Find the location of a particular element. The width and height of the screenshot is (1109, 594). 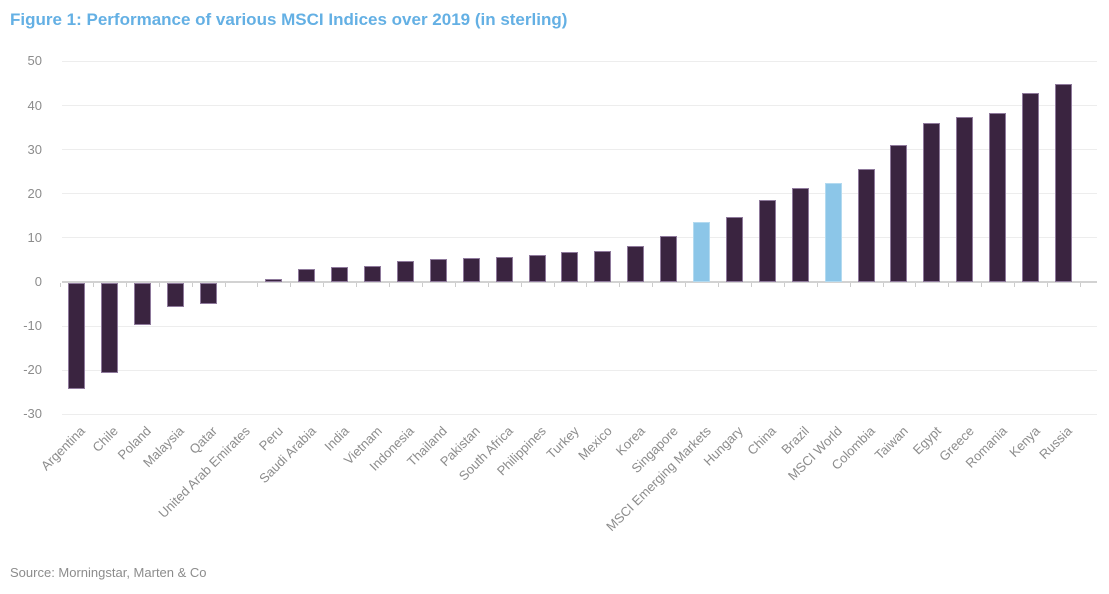

y-axis-tick-label: -30 is located at coordinates (32, 414).